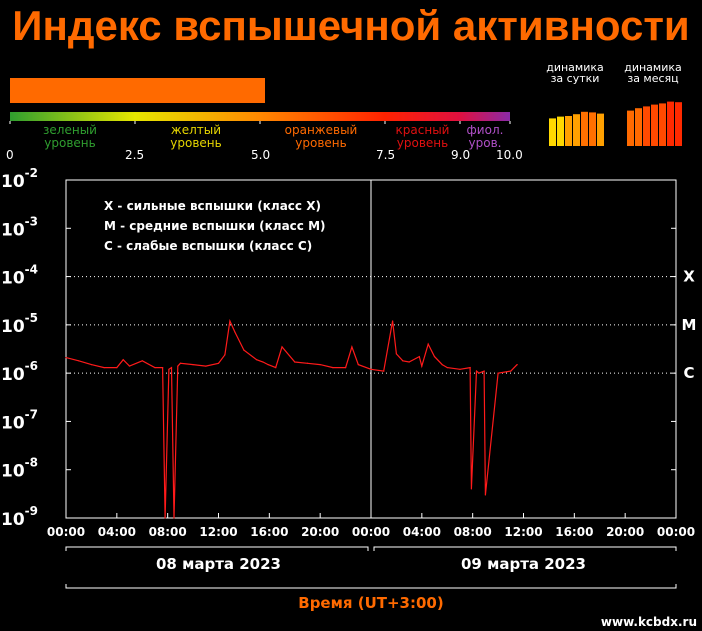 The width and height of the screenshot is (702, 631). Describe the element at coordinates (625, 532) in the screenshot. I see `x-tick-label-11: 20:00` at that location.